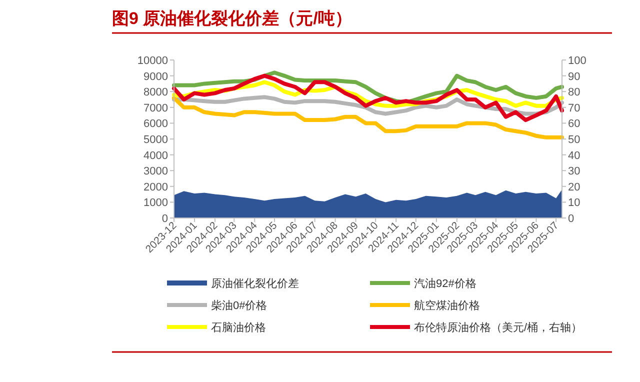 This screenshot has width=640, height=382. Describe the element at coordinates (165, 219) in the screenshot. I see `y-tick-label: 0` at that location.